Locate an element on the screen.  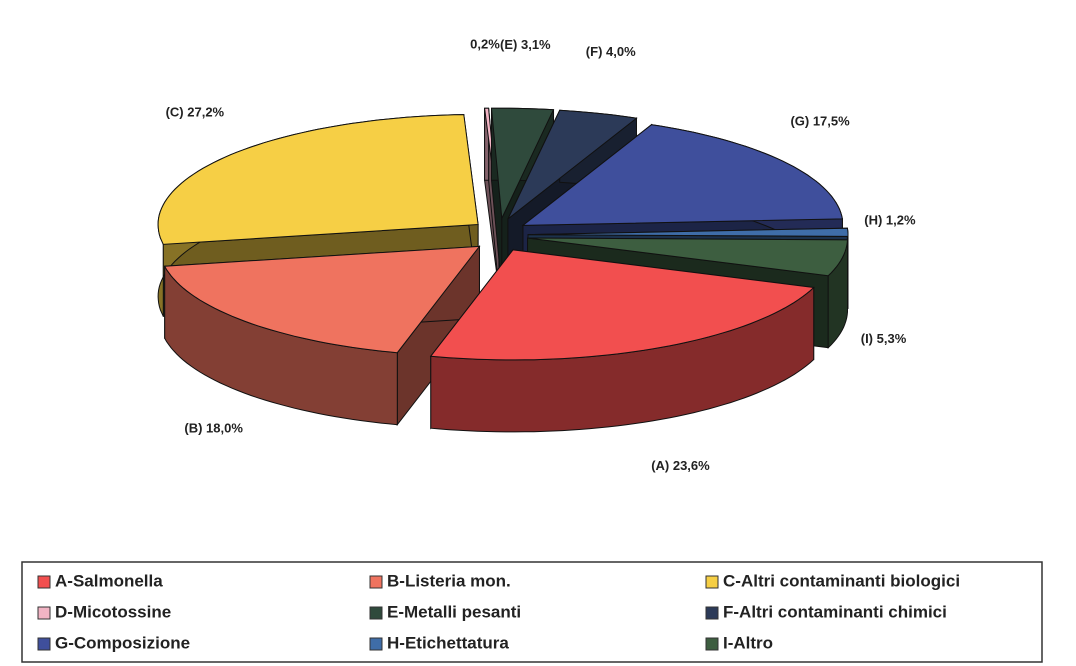
data-label: (B) 18,0% is located at coordinates (213, 428).